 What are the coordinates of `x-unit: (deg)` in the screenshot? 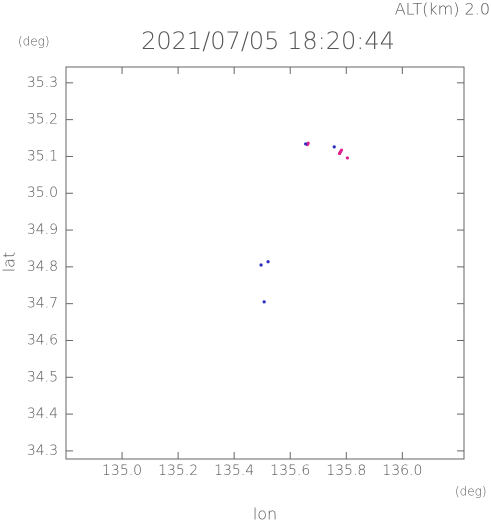 It's located at (471, 492).